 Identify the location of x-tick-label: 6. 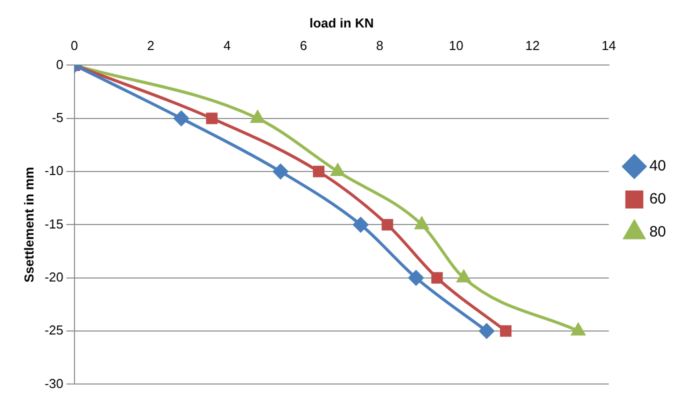
(304, 45).